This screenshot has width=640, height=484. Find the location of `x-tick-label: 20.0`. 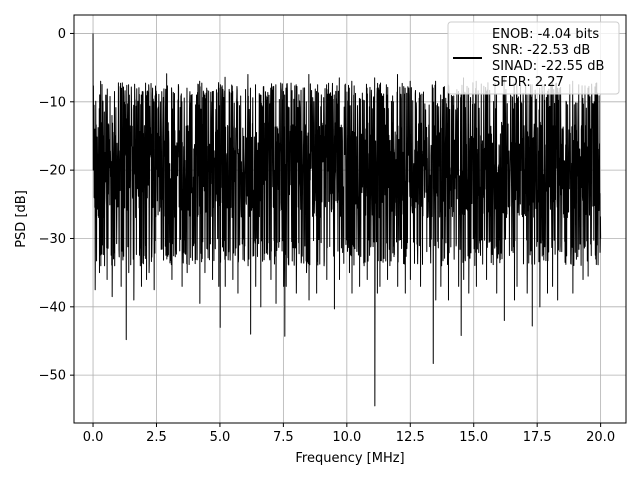

x-tick-label: 20.0 is located at coordinates (600, 437).